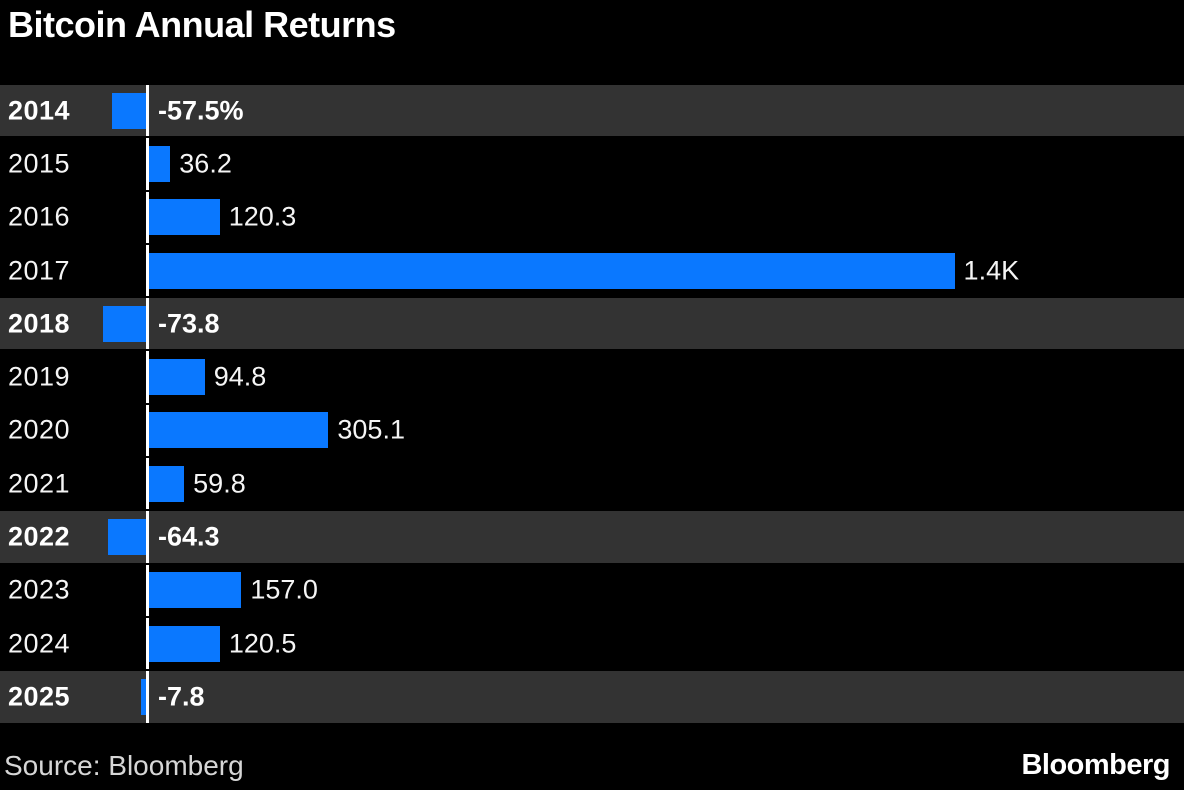 Image resolution: width=1184 pixels, height=790 pixels. I want to click on year-label: 2024, so click(39, 643).